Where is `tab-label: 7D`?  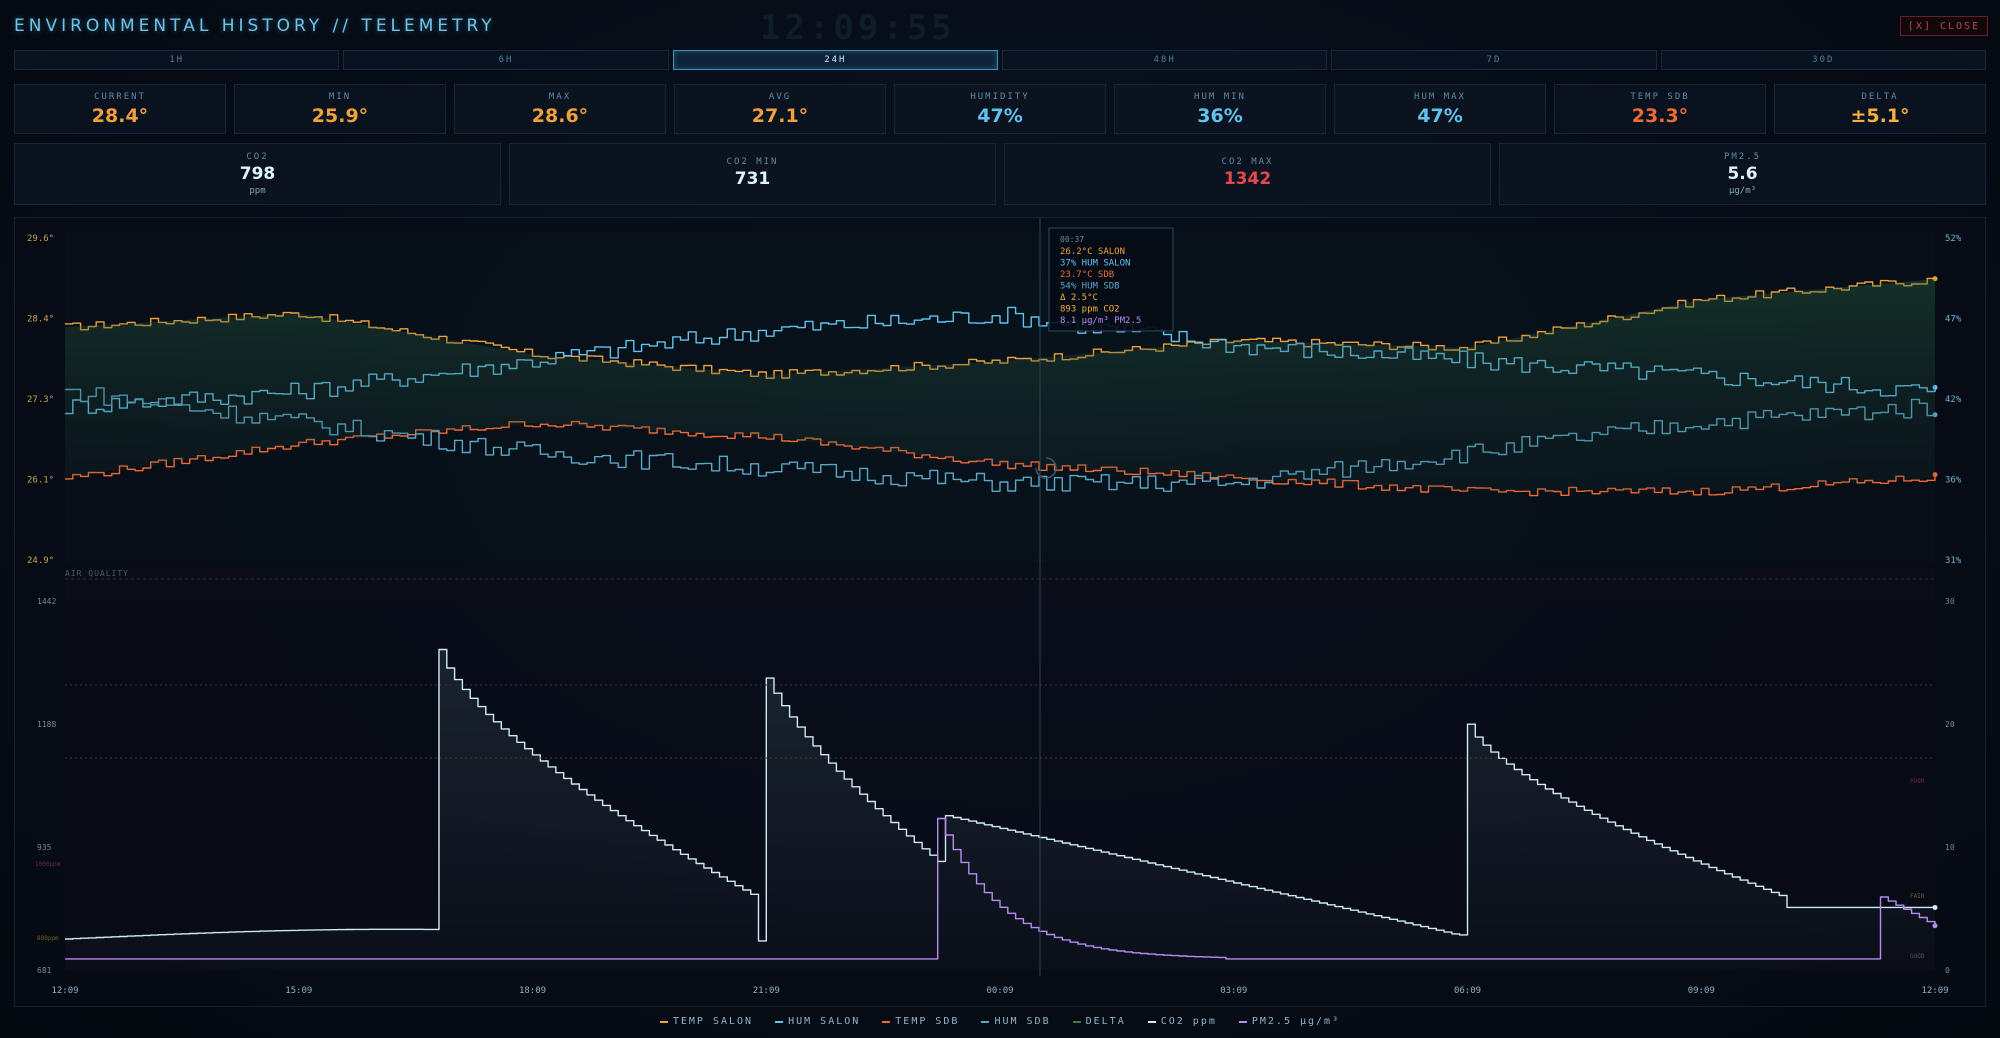 tab-label: 7D is located at coordinates (1494, 60).